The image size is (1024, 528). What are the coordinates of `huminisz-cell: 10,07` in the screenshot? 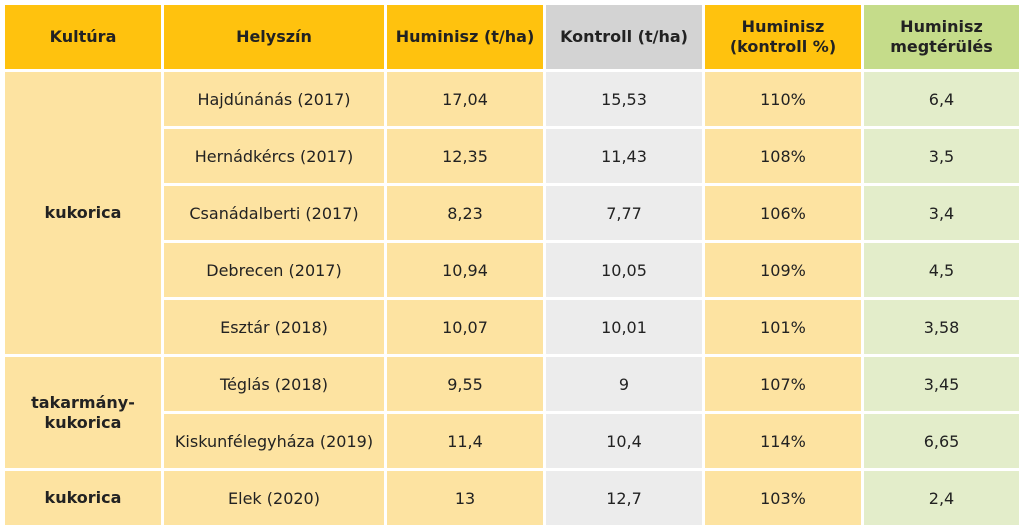 It's located at (465, 327).